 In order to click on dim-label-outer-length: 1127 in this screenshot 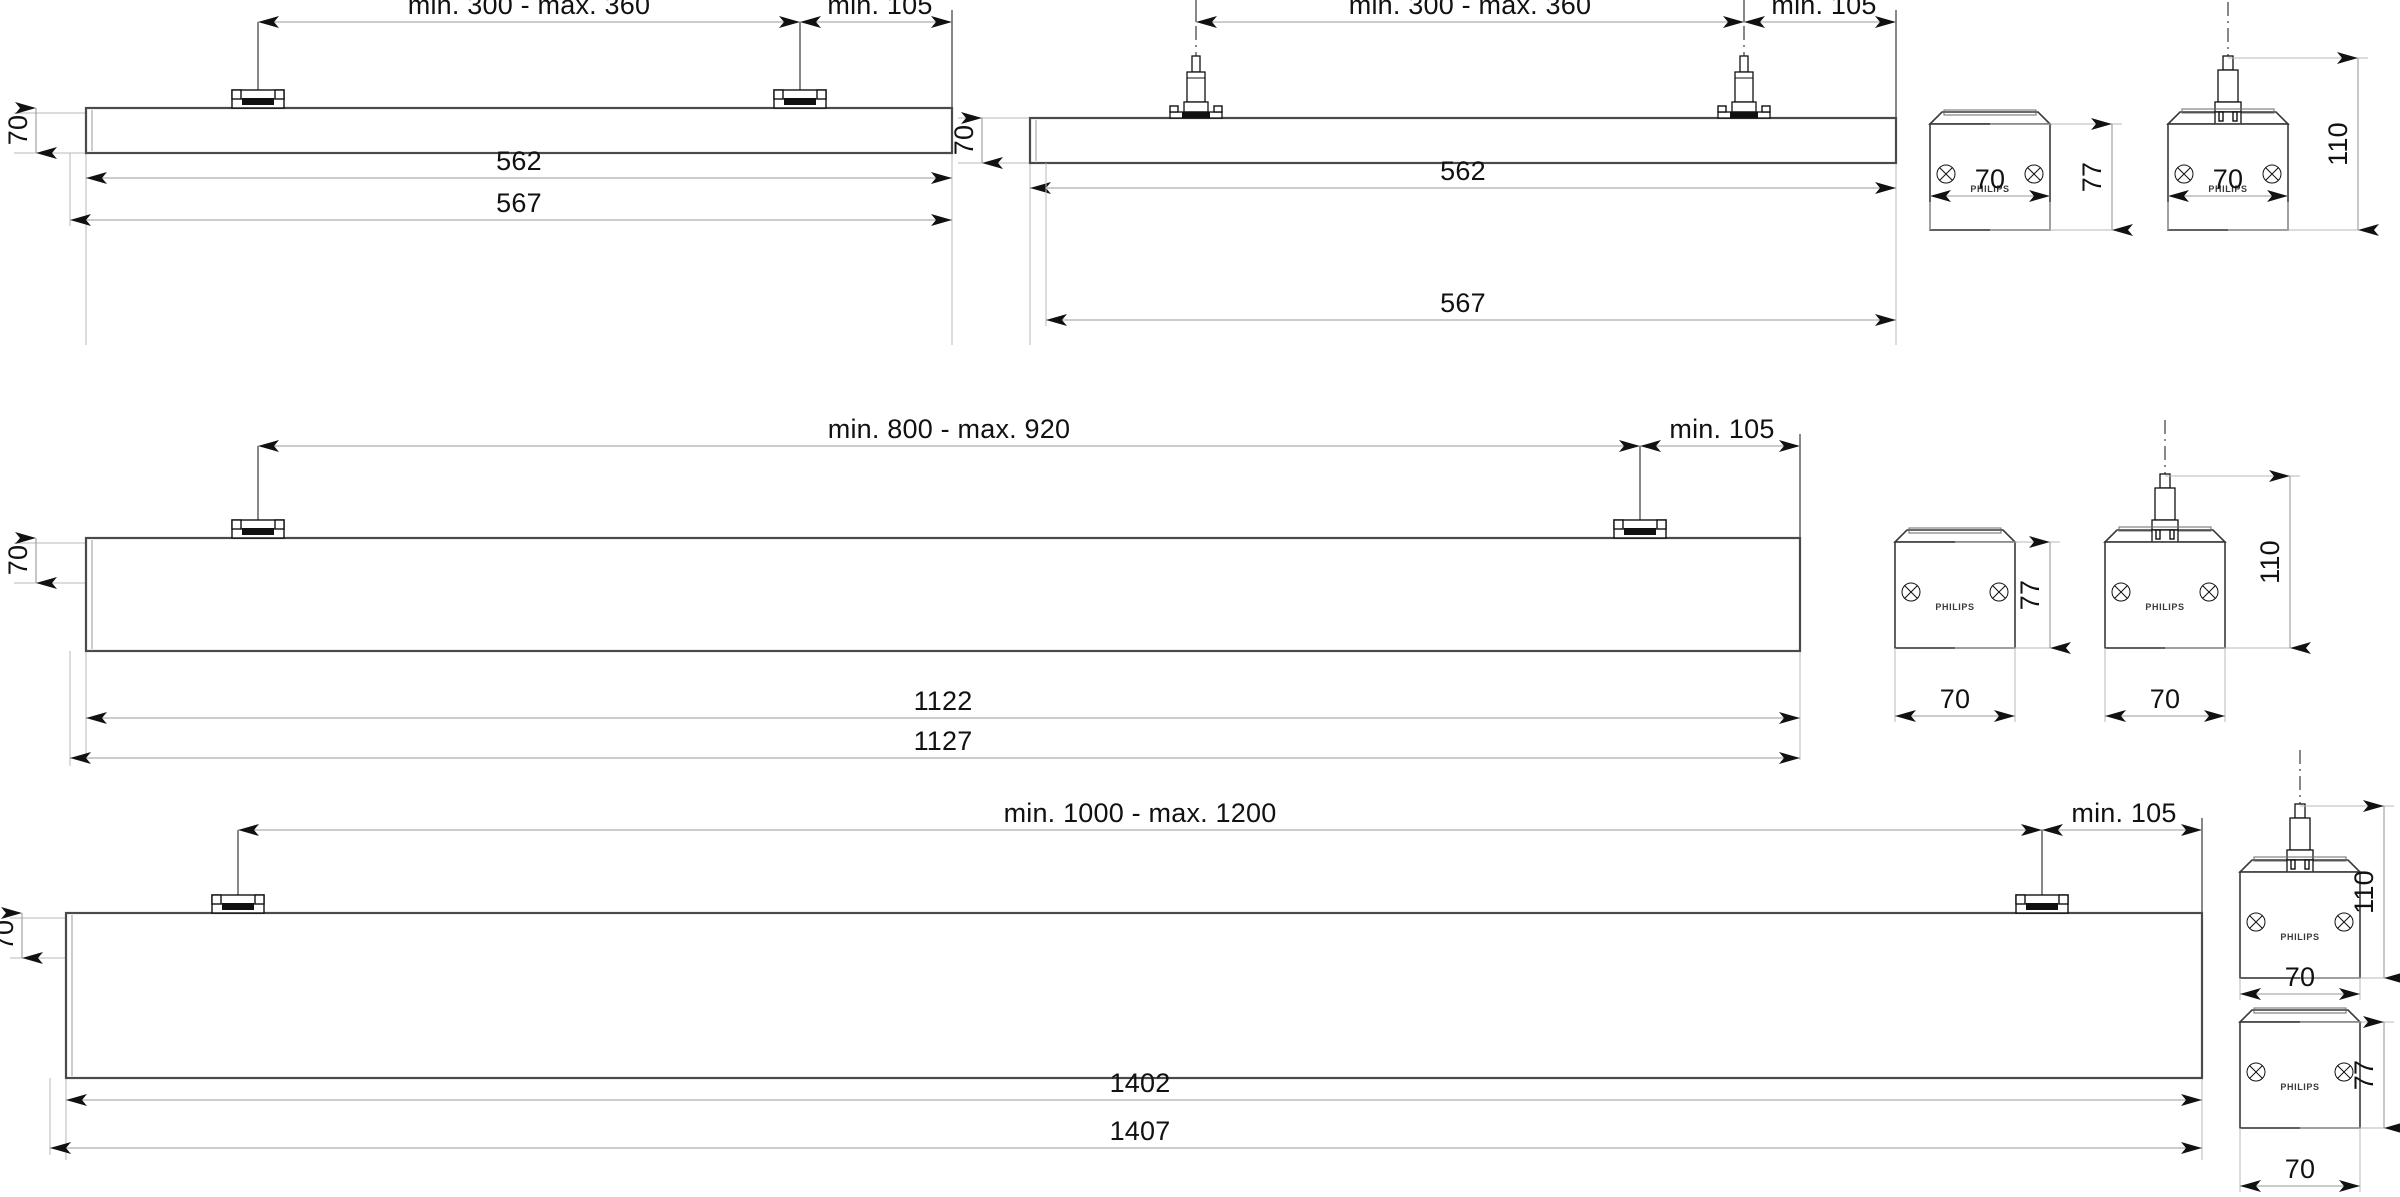, I will do `click(943, 741)`.